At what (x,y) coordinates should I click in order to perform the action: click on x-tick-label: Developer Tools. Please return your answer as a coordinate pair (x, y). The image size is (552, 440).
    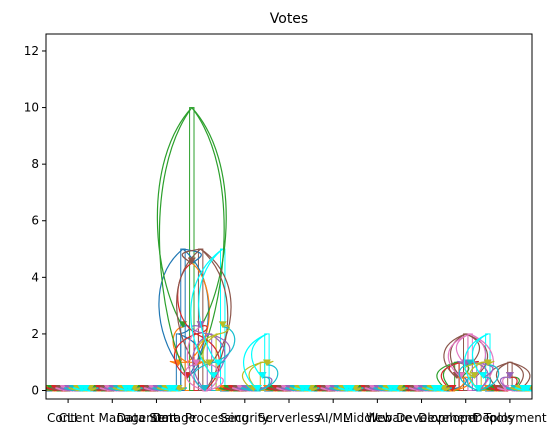
    Looking at the image, I should click on (465, 418).